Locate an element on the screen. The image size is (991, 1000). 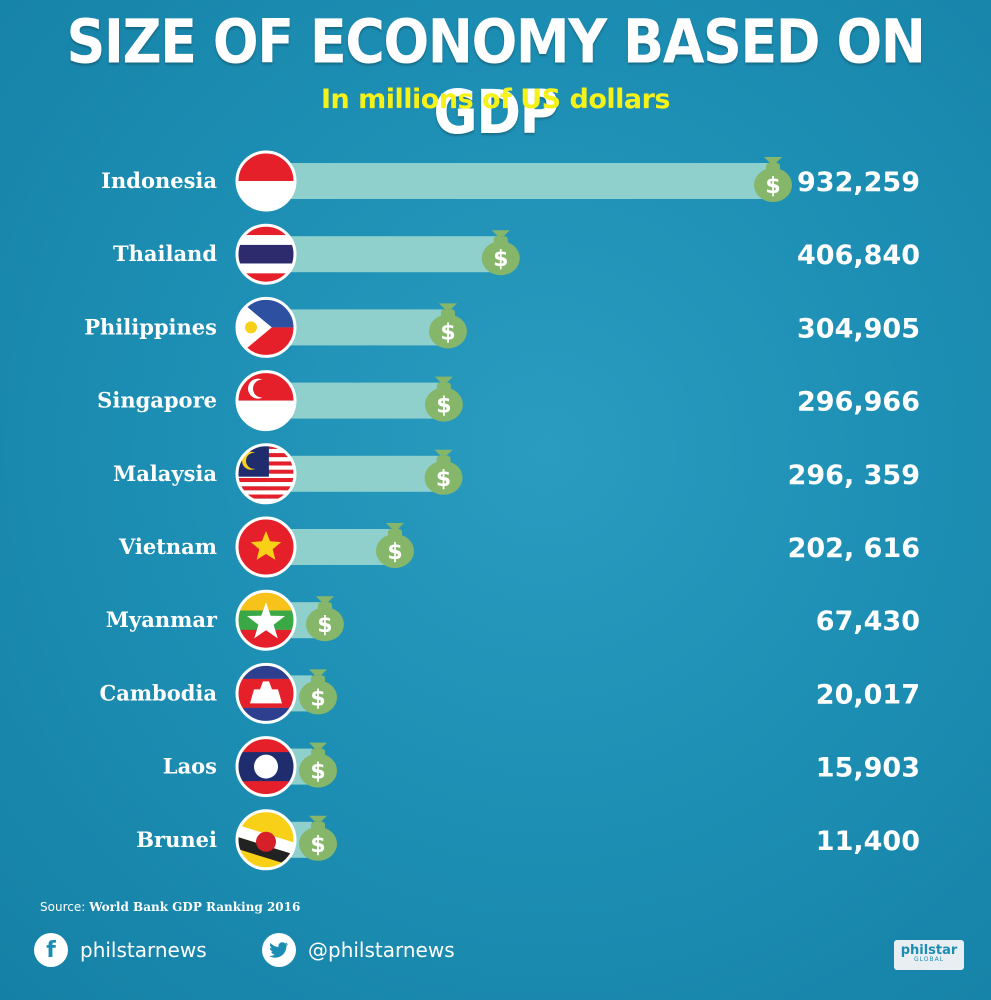
myanmar-flag is located at coordinates (266, 620).